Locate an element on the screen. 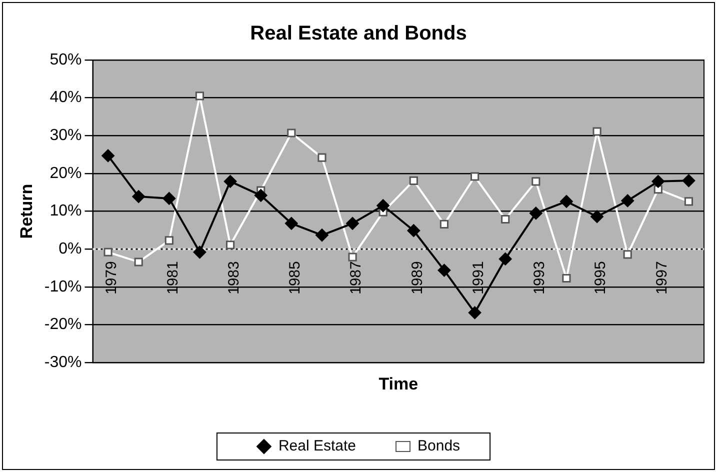  x-tick-label: 1983 is located at coordinates (233, 277).